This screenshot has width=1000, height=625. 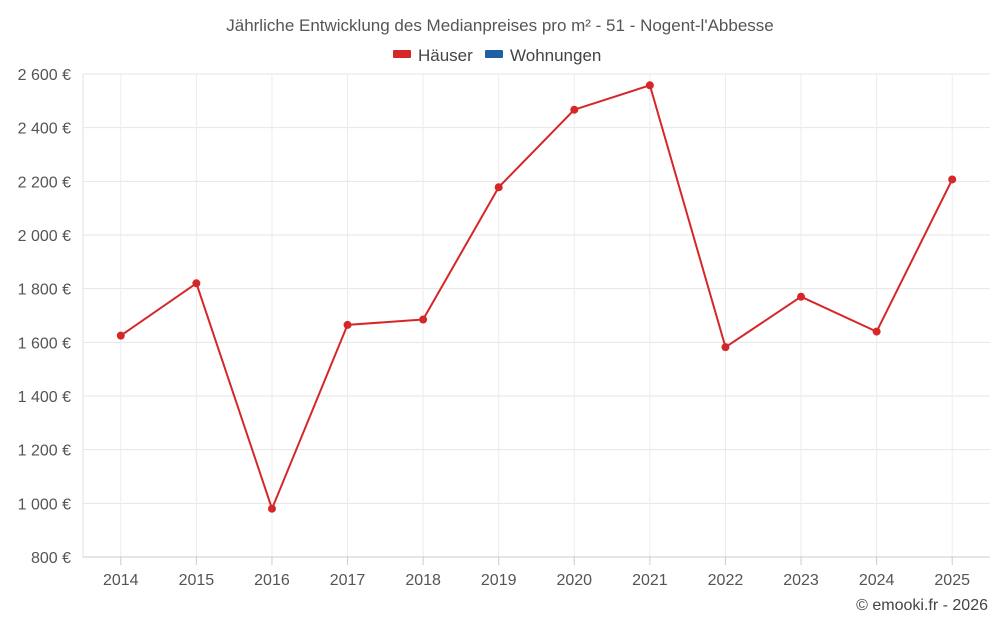 What do you see at coordinates (726, 580) in the screenshot?
I see `x-tick-label: 2022` at bounding box center [726, 580].